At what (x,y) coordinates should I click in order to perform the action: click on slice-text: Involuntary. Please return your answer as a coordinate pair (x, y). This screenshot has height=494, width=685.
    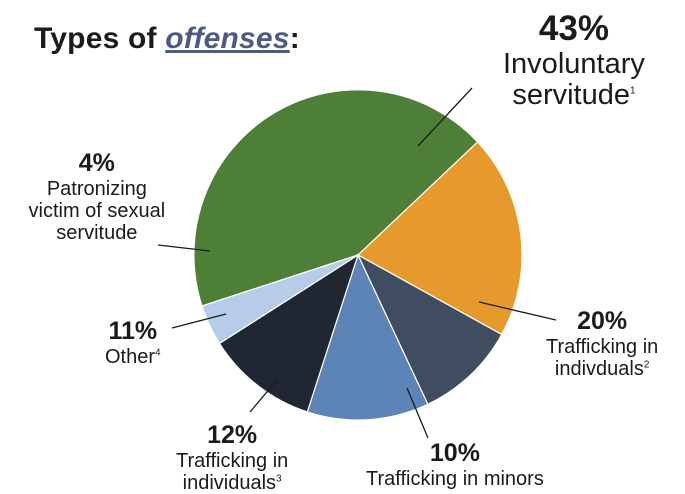
    Looking at the image, I should click on (574, 63).